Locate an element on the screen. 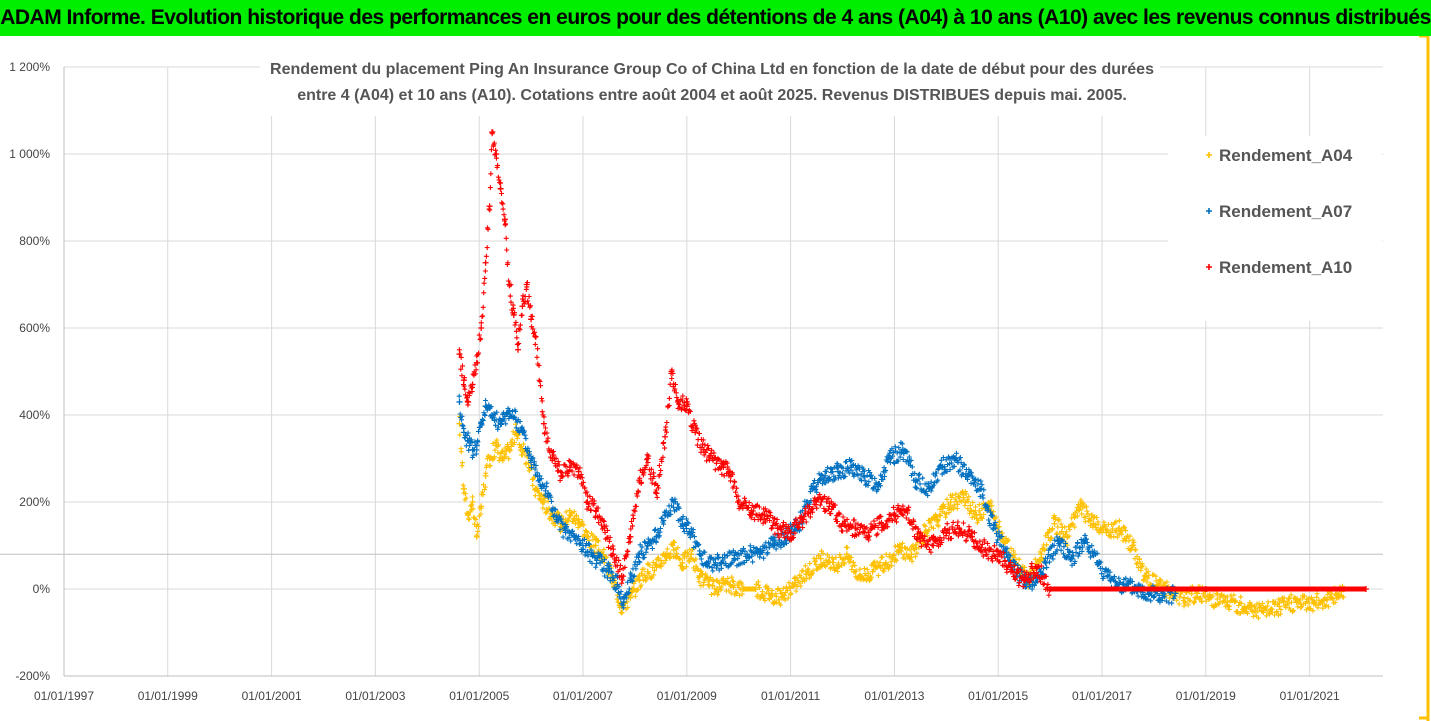  y-tick-label: 600% is located at coordinates (34, 328).